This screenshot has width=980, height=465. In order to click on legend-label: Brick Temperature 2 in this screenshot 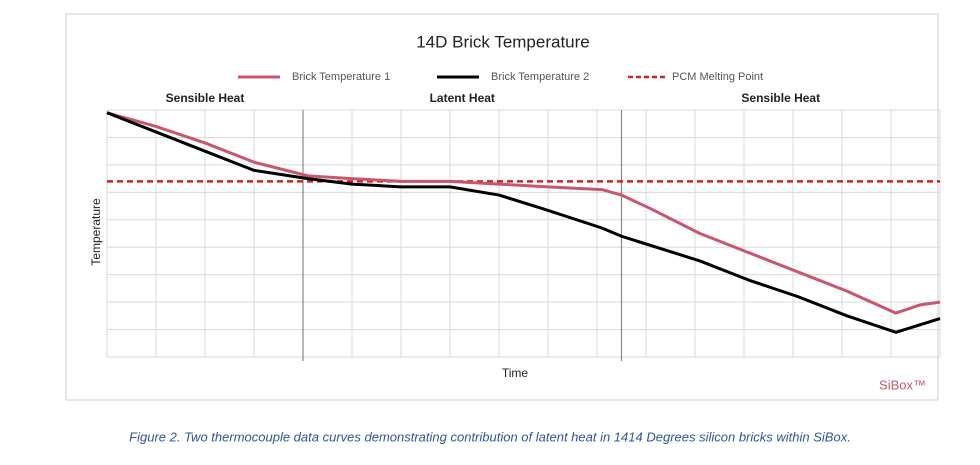, I will do `click(540, 77)`.